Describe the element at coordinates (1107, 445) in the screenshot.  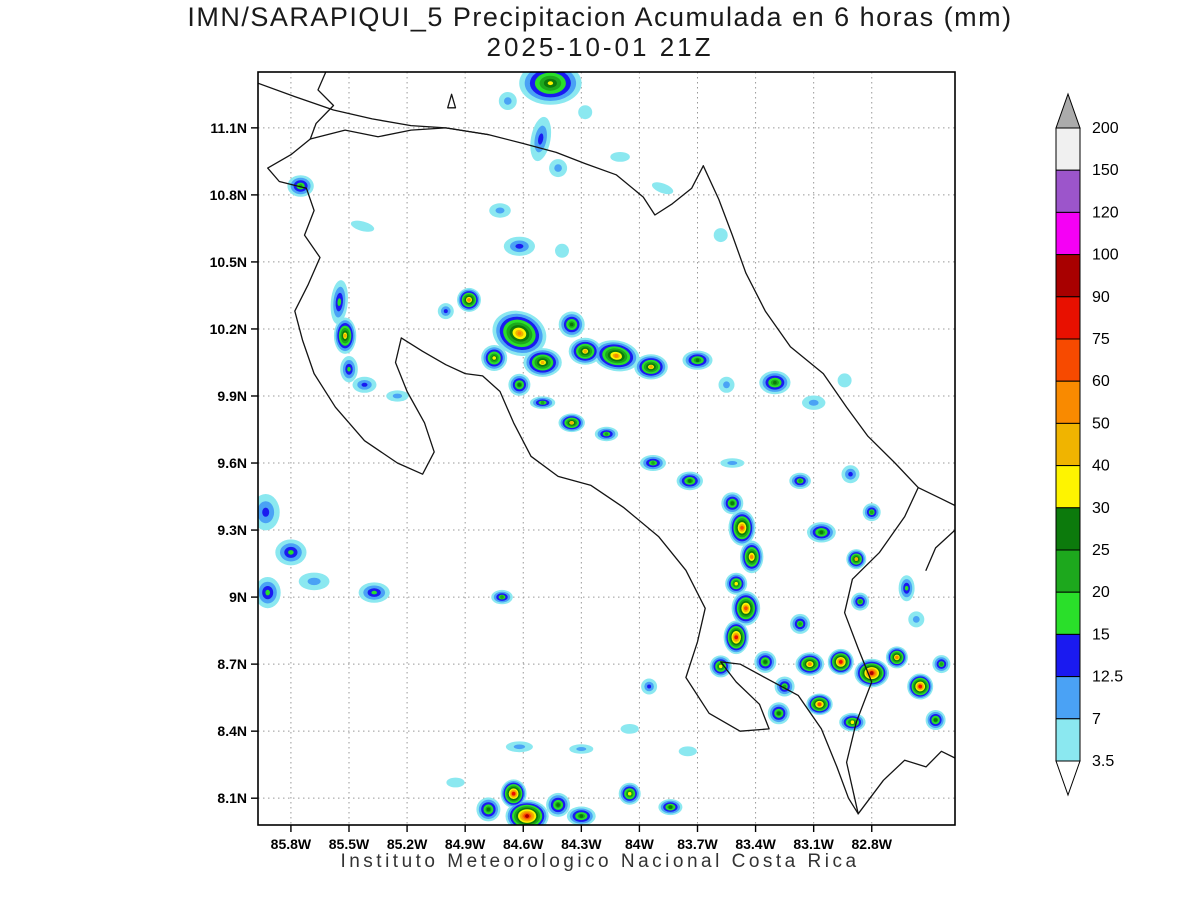
I see `colorbar-labels: 200 150 120 100 90 75 60 50 40 30 25 20 15 12.5 7 3.5` at that location.